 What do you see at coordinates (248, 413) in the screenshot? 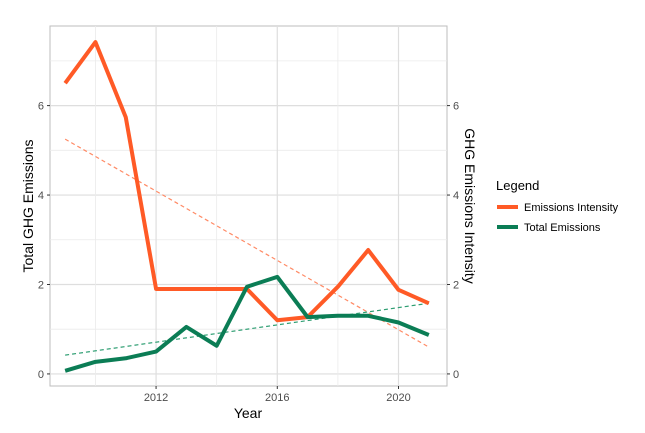
I see `x-axis-title: Year` at bounding box center [248, 413].